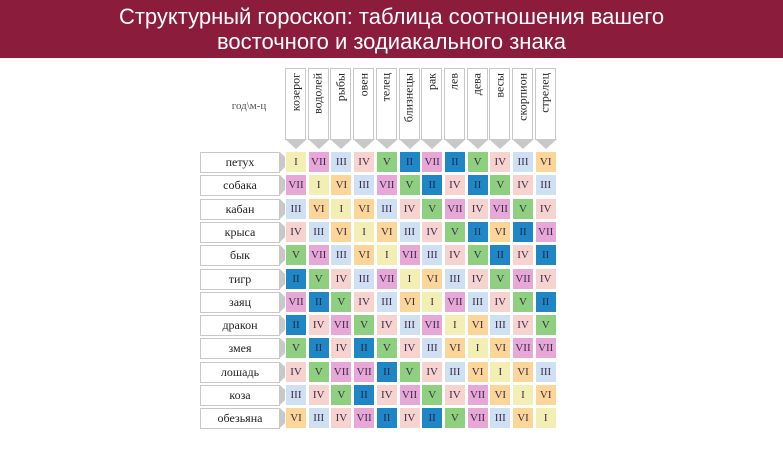 The height and width of the screenshot is (450, 783). What do you see at coordinates (545, 108) in the screenshot?
I see `column-header: стрелец` at bounding box center [545, 108].